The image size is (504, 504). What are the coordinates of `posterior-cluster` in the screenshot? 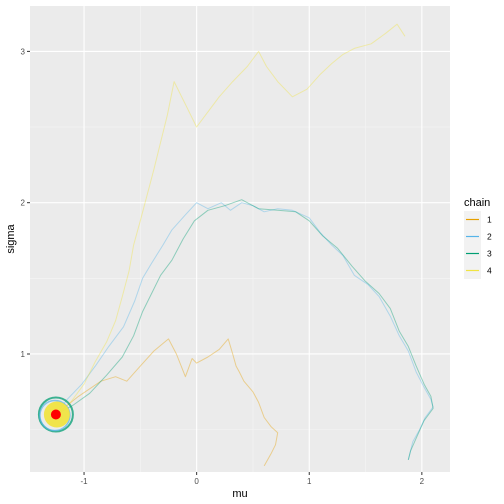 It's located at (55, 414).